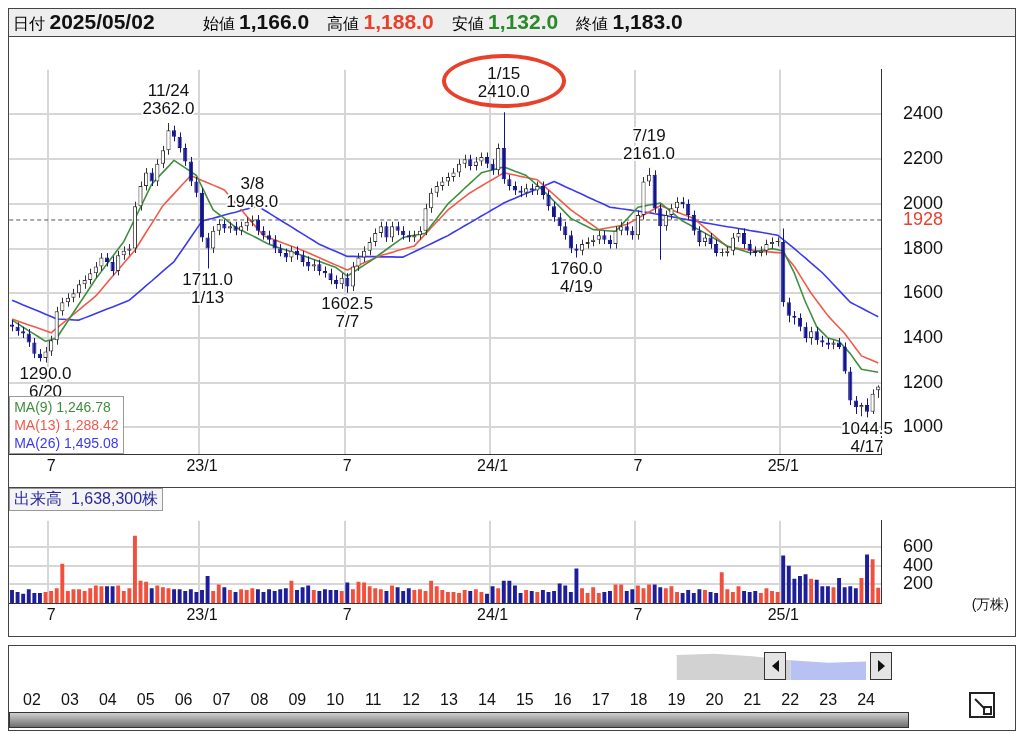 The height and width of the screenshot is (733, 1024). Describe the element at coordinates (84, 21) in the screenshot. I see `chart-title: 日付 2025/05/02` at that location.